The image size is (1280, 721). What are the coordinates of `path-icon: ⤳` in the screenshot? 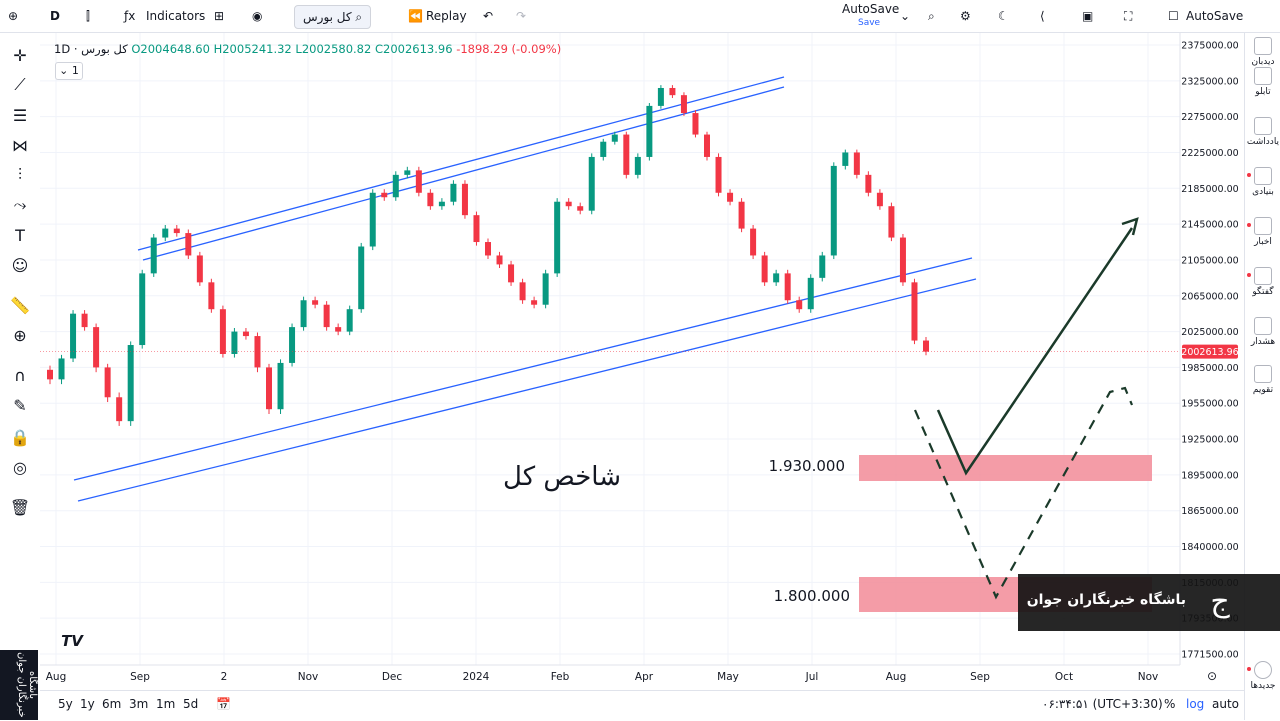 It's located at (20, 204).